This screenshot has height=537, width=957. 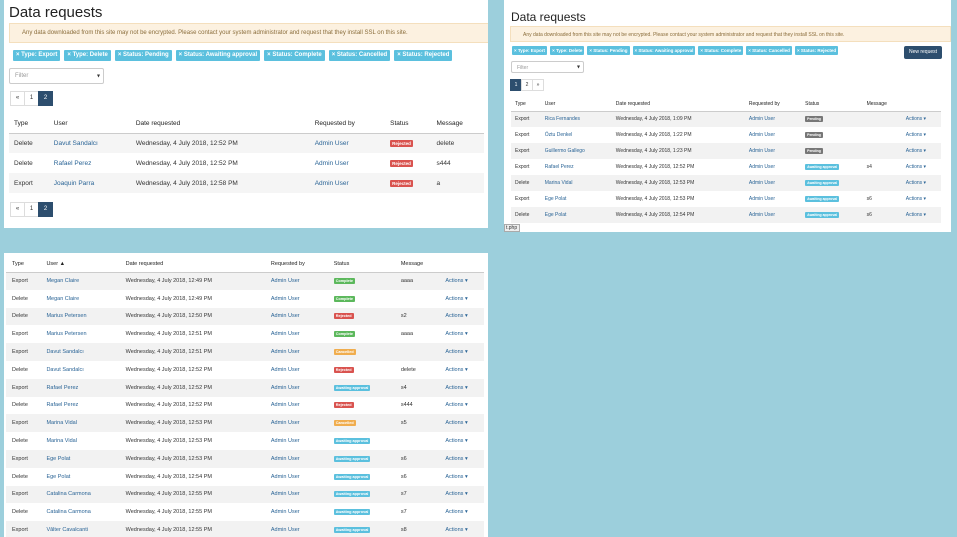 I want to click on user-link: Rica Fernandes, so click(x=562, y=119).